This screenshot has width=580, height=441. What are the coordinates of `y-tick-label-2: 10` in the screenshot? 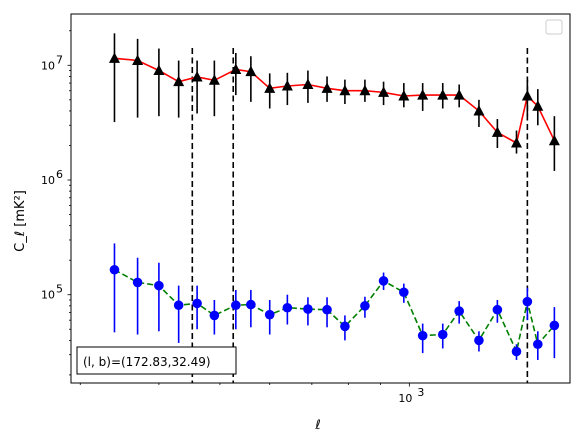 It's located at (48, 65).